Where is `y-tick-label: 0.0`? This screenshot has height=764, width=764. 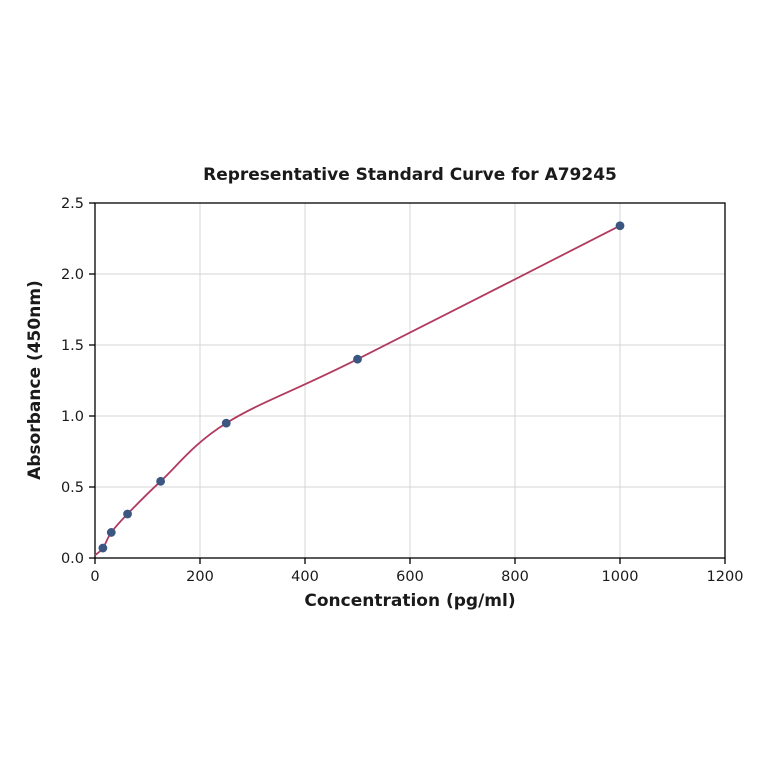
y-tick-label: 0.0 is located at coordinates (72, 559).